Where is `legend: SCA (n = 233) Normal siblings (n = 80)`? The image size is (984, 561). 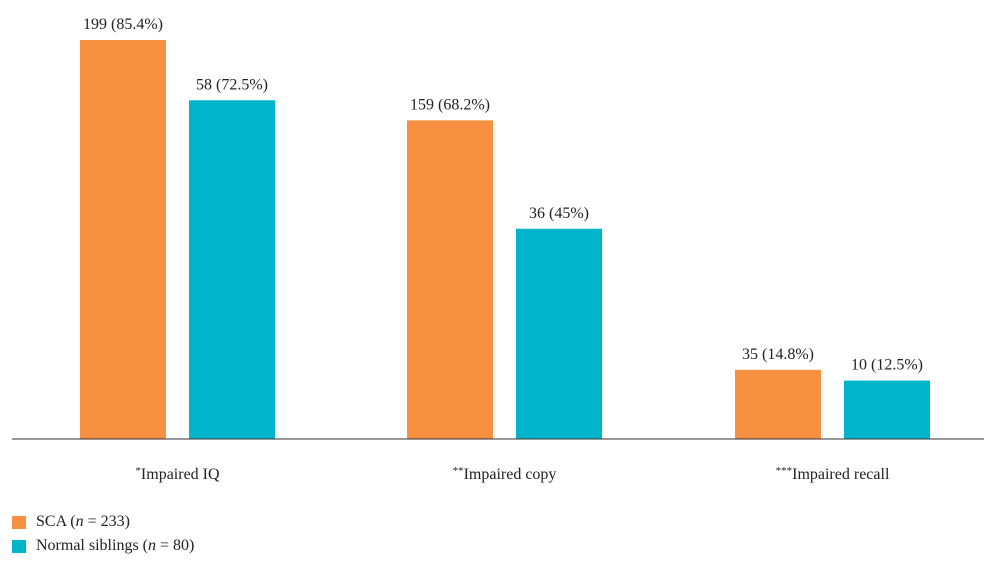
legend: SCA (n = 233) Normal siblings (n = 80) is located at coordinates (103, 534).